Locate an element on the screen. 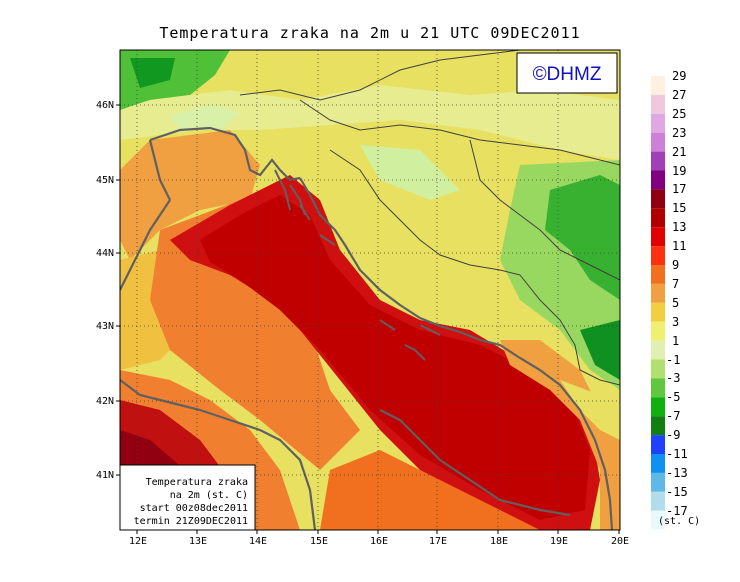 Image resolution: width=740 pixels, height=582 pixels. lat-label: 44N is located at coordinates (105, 253).